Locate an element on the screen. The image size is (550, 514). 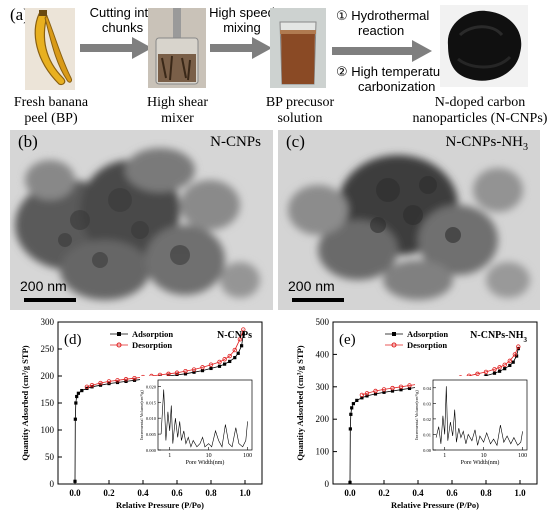
x-tick-label: 0.2 is located at coordinates (384, 493).